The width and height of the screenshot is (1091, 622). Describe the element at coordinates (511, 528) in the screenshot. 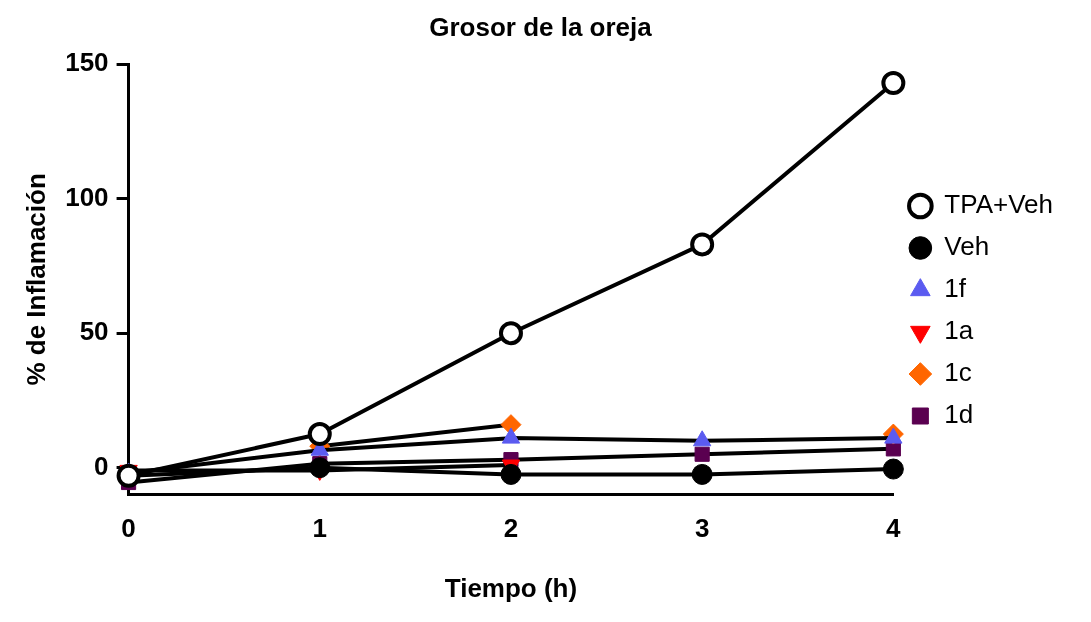

I see `x-tick-label: 2` at that location.